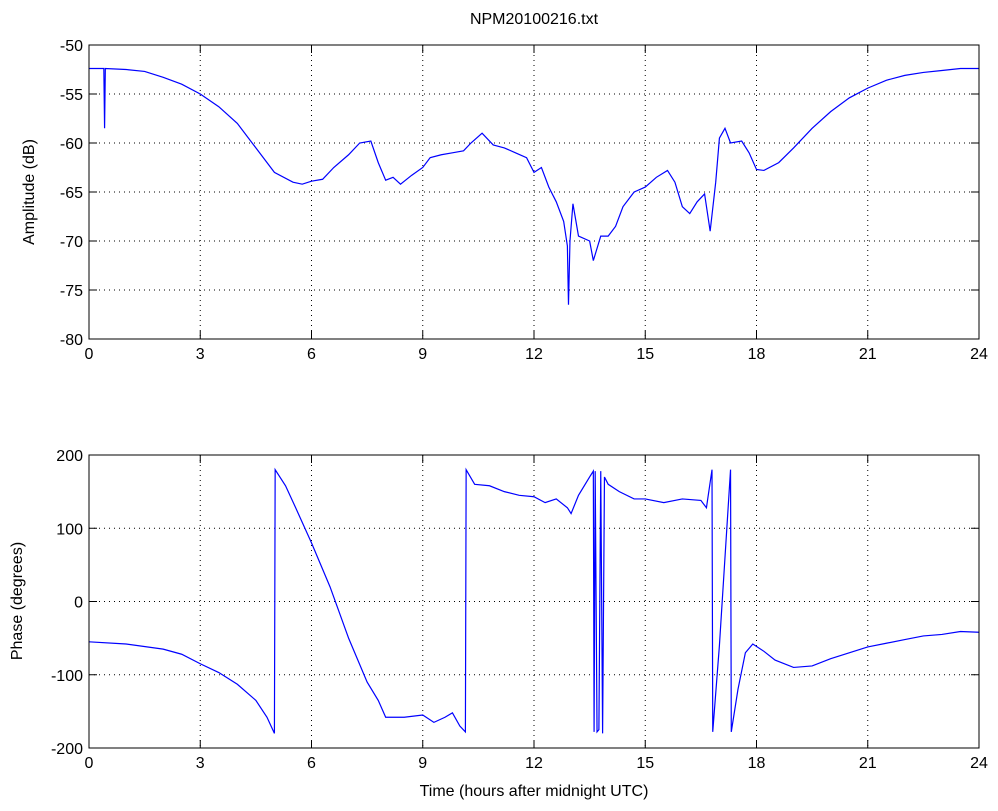 This screenshot has width=998, height=811. I want to click on chart-title: NPM20100216.txt, so click(534, 19).